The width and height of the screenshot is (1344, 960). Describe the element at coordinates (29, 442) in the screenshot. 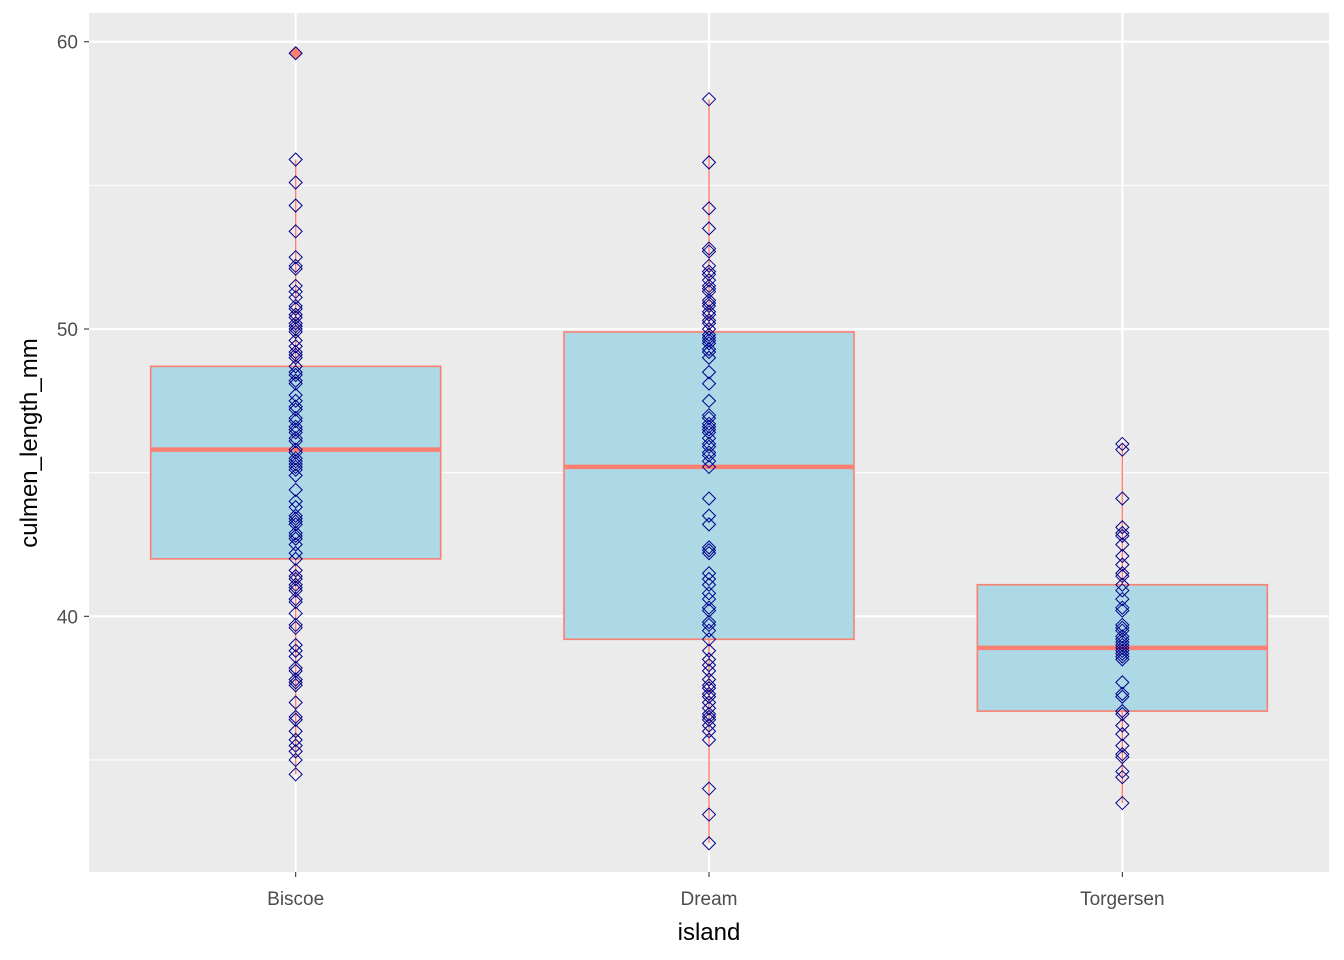

I see `y-axis-title: culmen_length_mm` at that location.